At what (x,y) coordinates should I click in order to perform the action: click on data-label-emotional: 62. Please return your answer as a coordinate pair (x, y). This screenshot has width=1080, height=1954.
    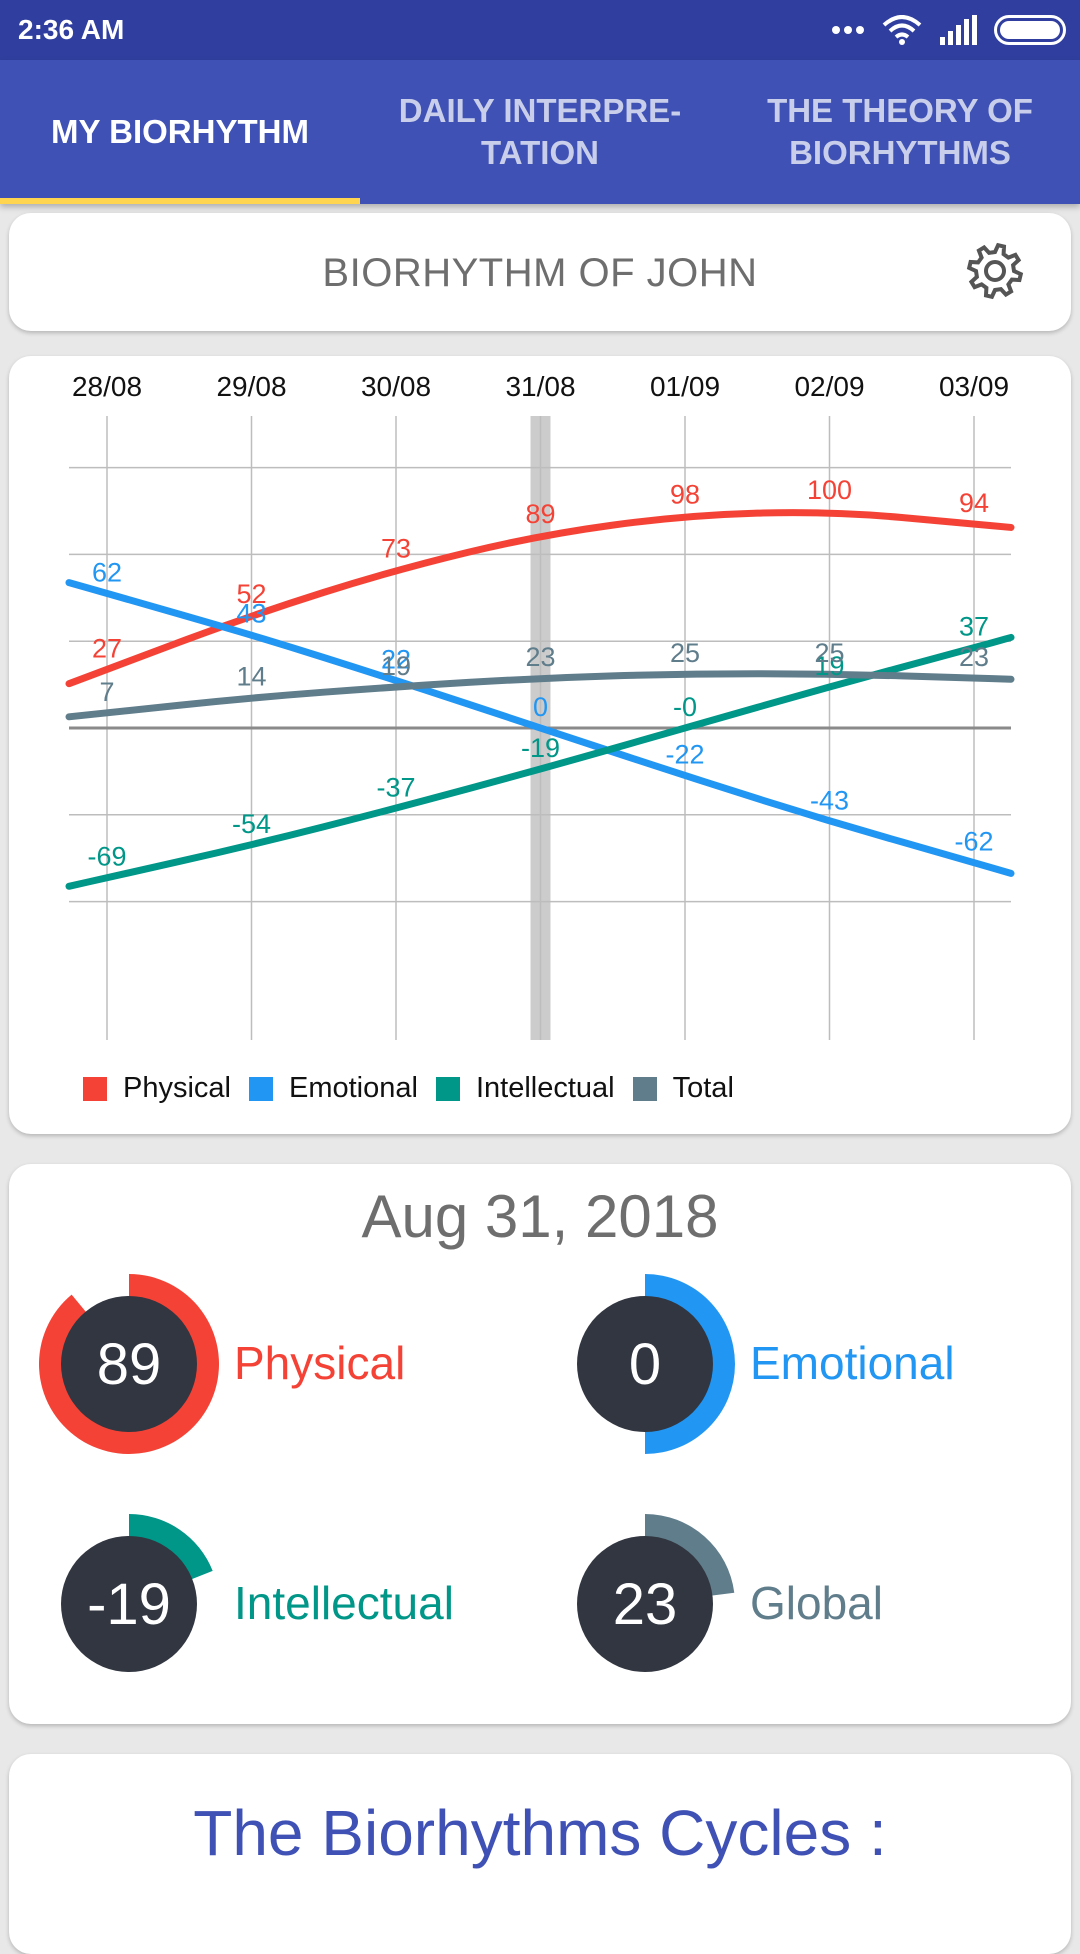
    Looking at the image, I should click on (107, 572).